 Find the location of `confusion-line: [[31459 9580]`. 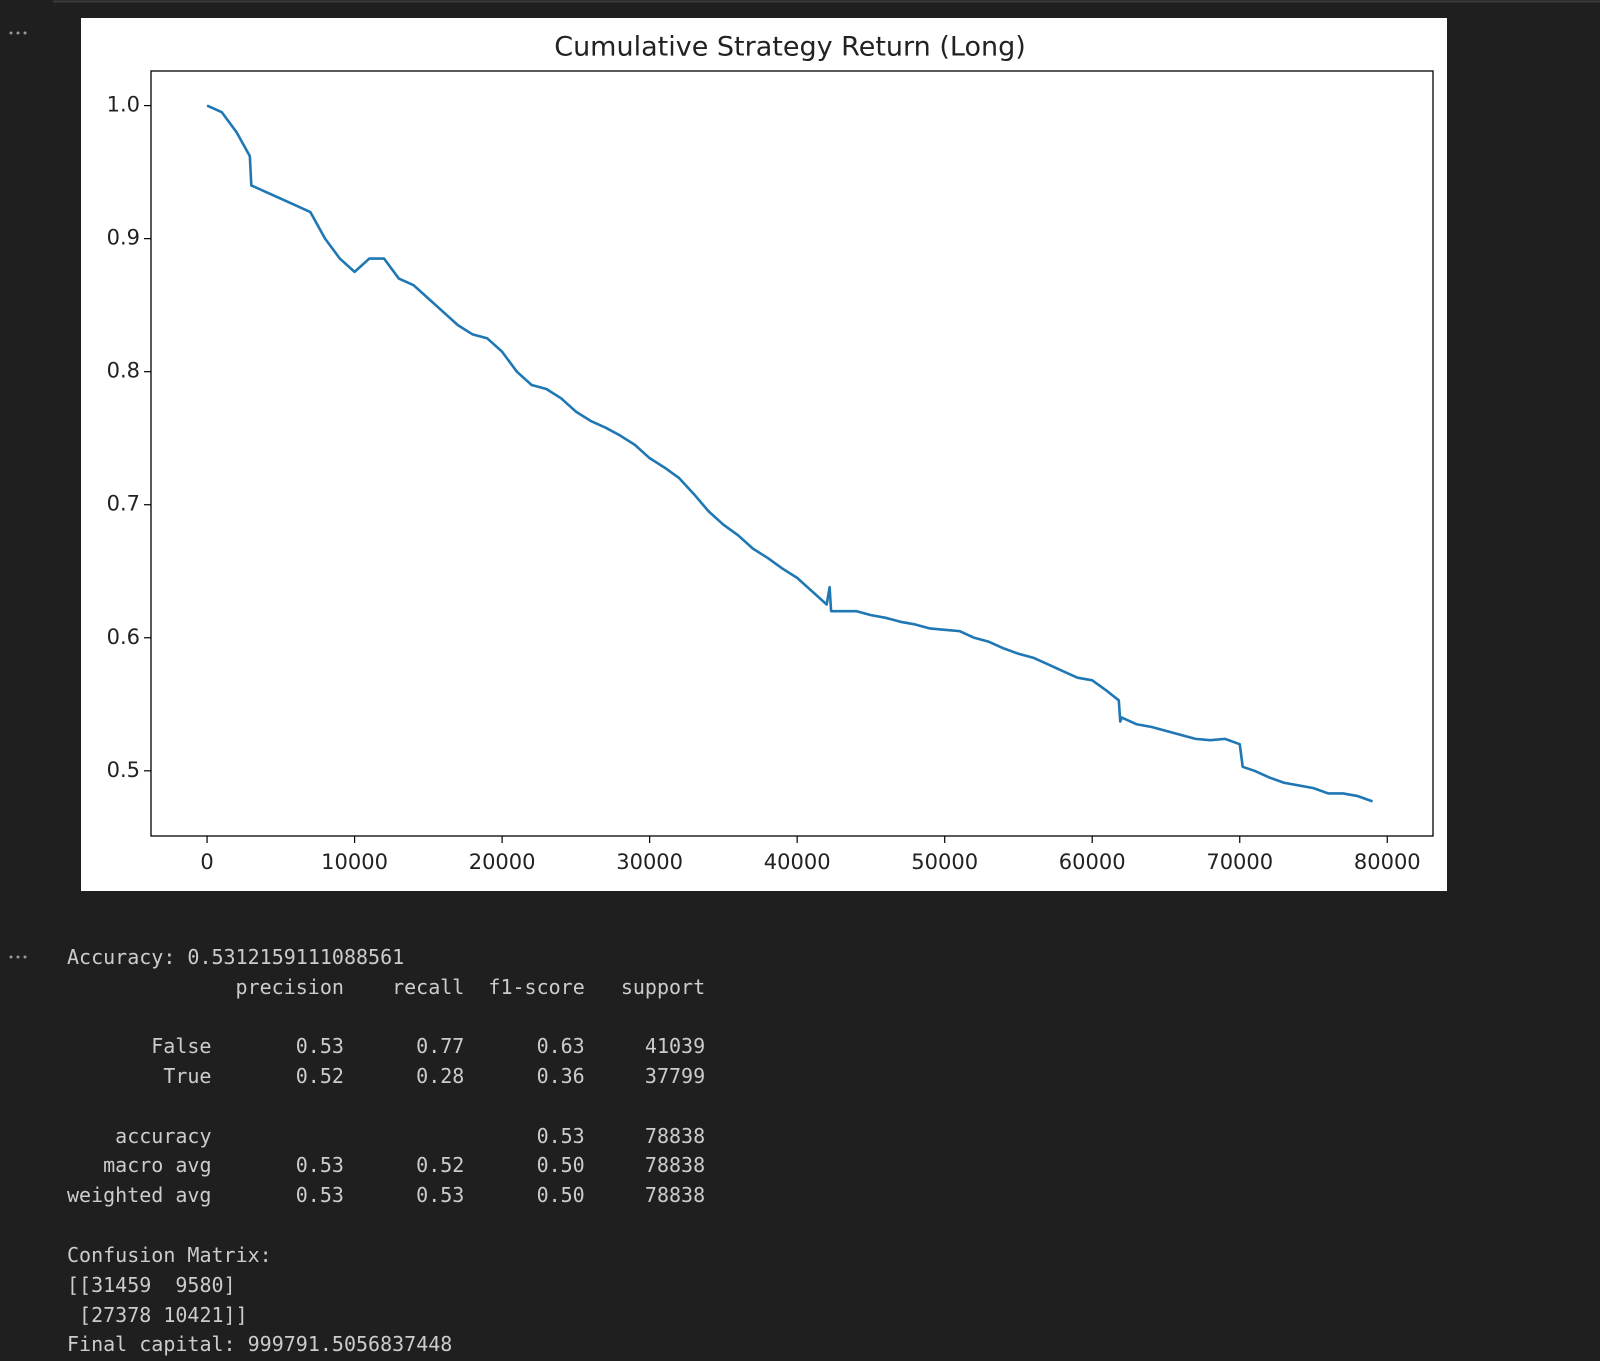

confusion-line: [[31459 9580] is located at coordinates (151, 1285).